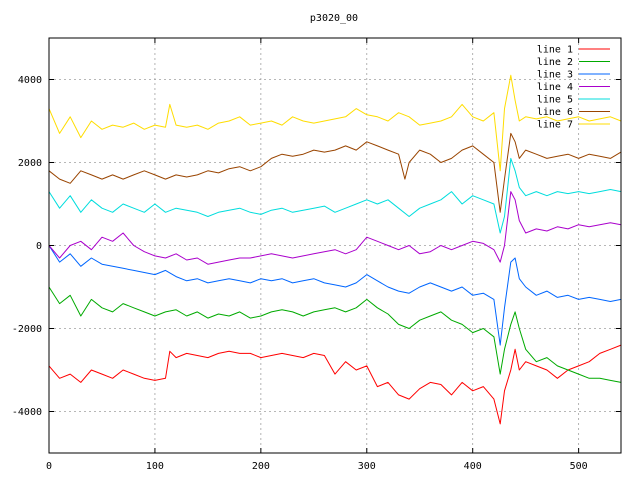 The width and height of the screenshot is (640, 480). I want to click on y-tick-label: -2000, so click(27, 329).